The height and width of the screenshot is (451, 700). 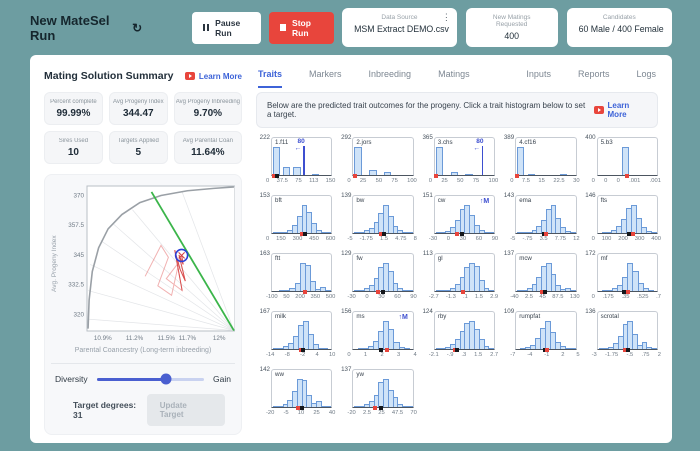 What do you see at coordinates (227, 27) in the screenshot?
I see `pause-run-button: Pause Run` at bounding box center [227, 27].